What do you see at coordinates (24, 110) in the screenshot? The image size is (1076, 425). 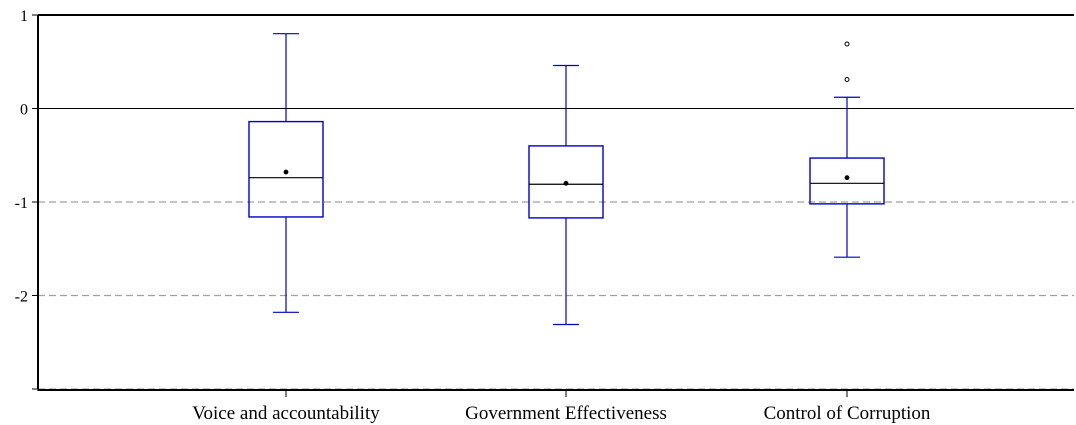 I see `y-tick-label: 0` at bounding box center [24, 110].